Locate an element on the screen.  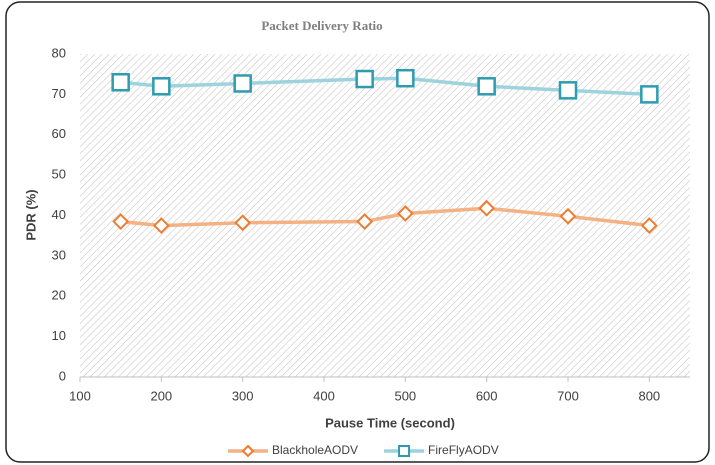
x-tick-label: 700 is located at coordinates (568, 395).